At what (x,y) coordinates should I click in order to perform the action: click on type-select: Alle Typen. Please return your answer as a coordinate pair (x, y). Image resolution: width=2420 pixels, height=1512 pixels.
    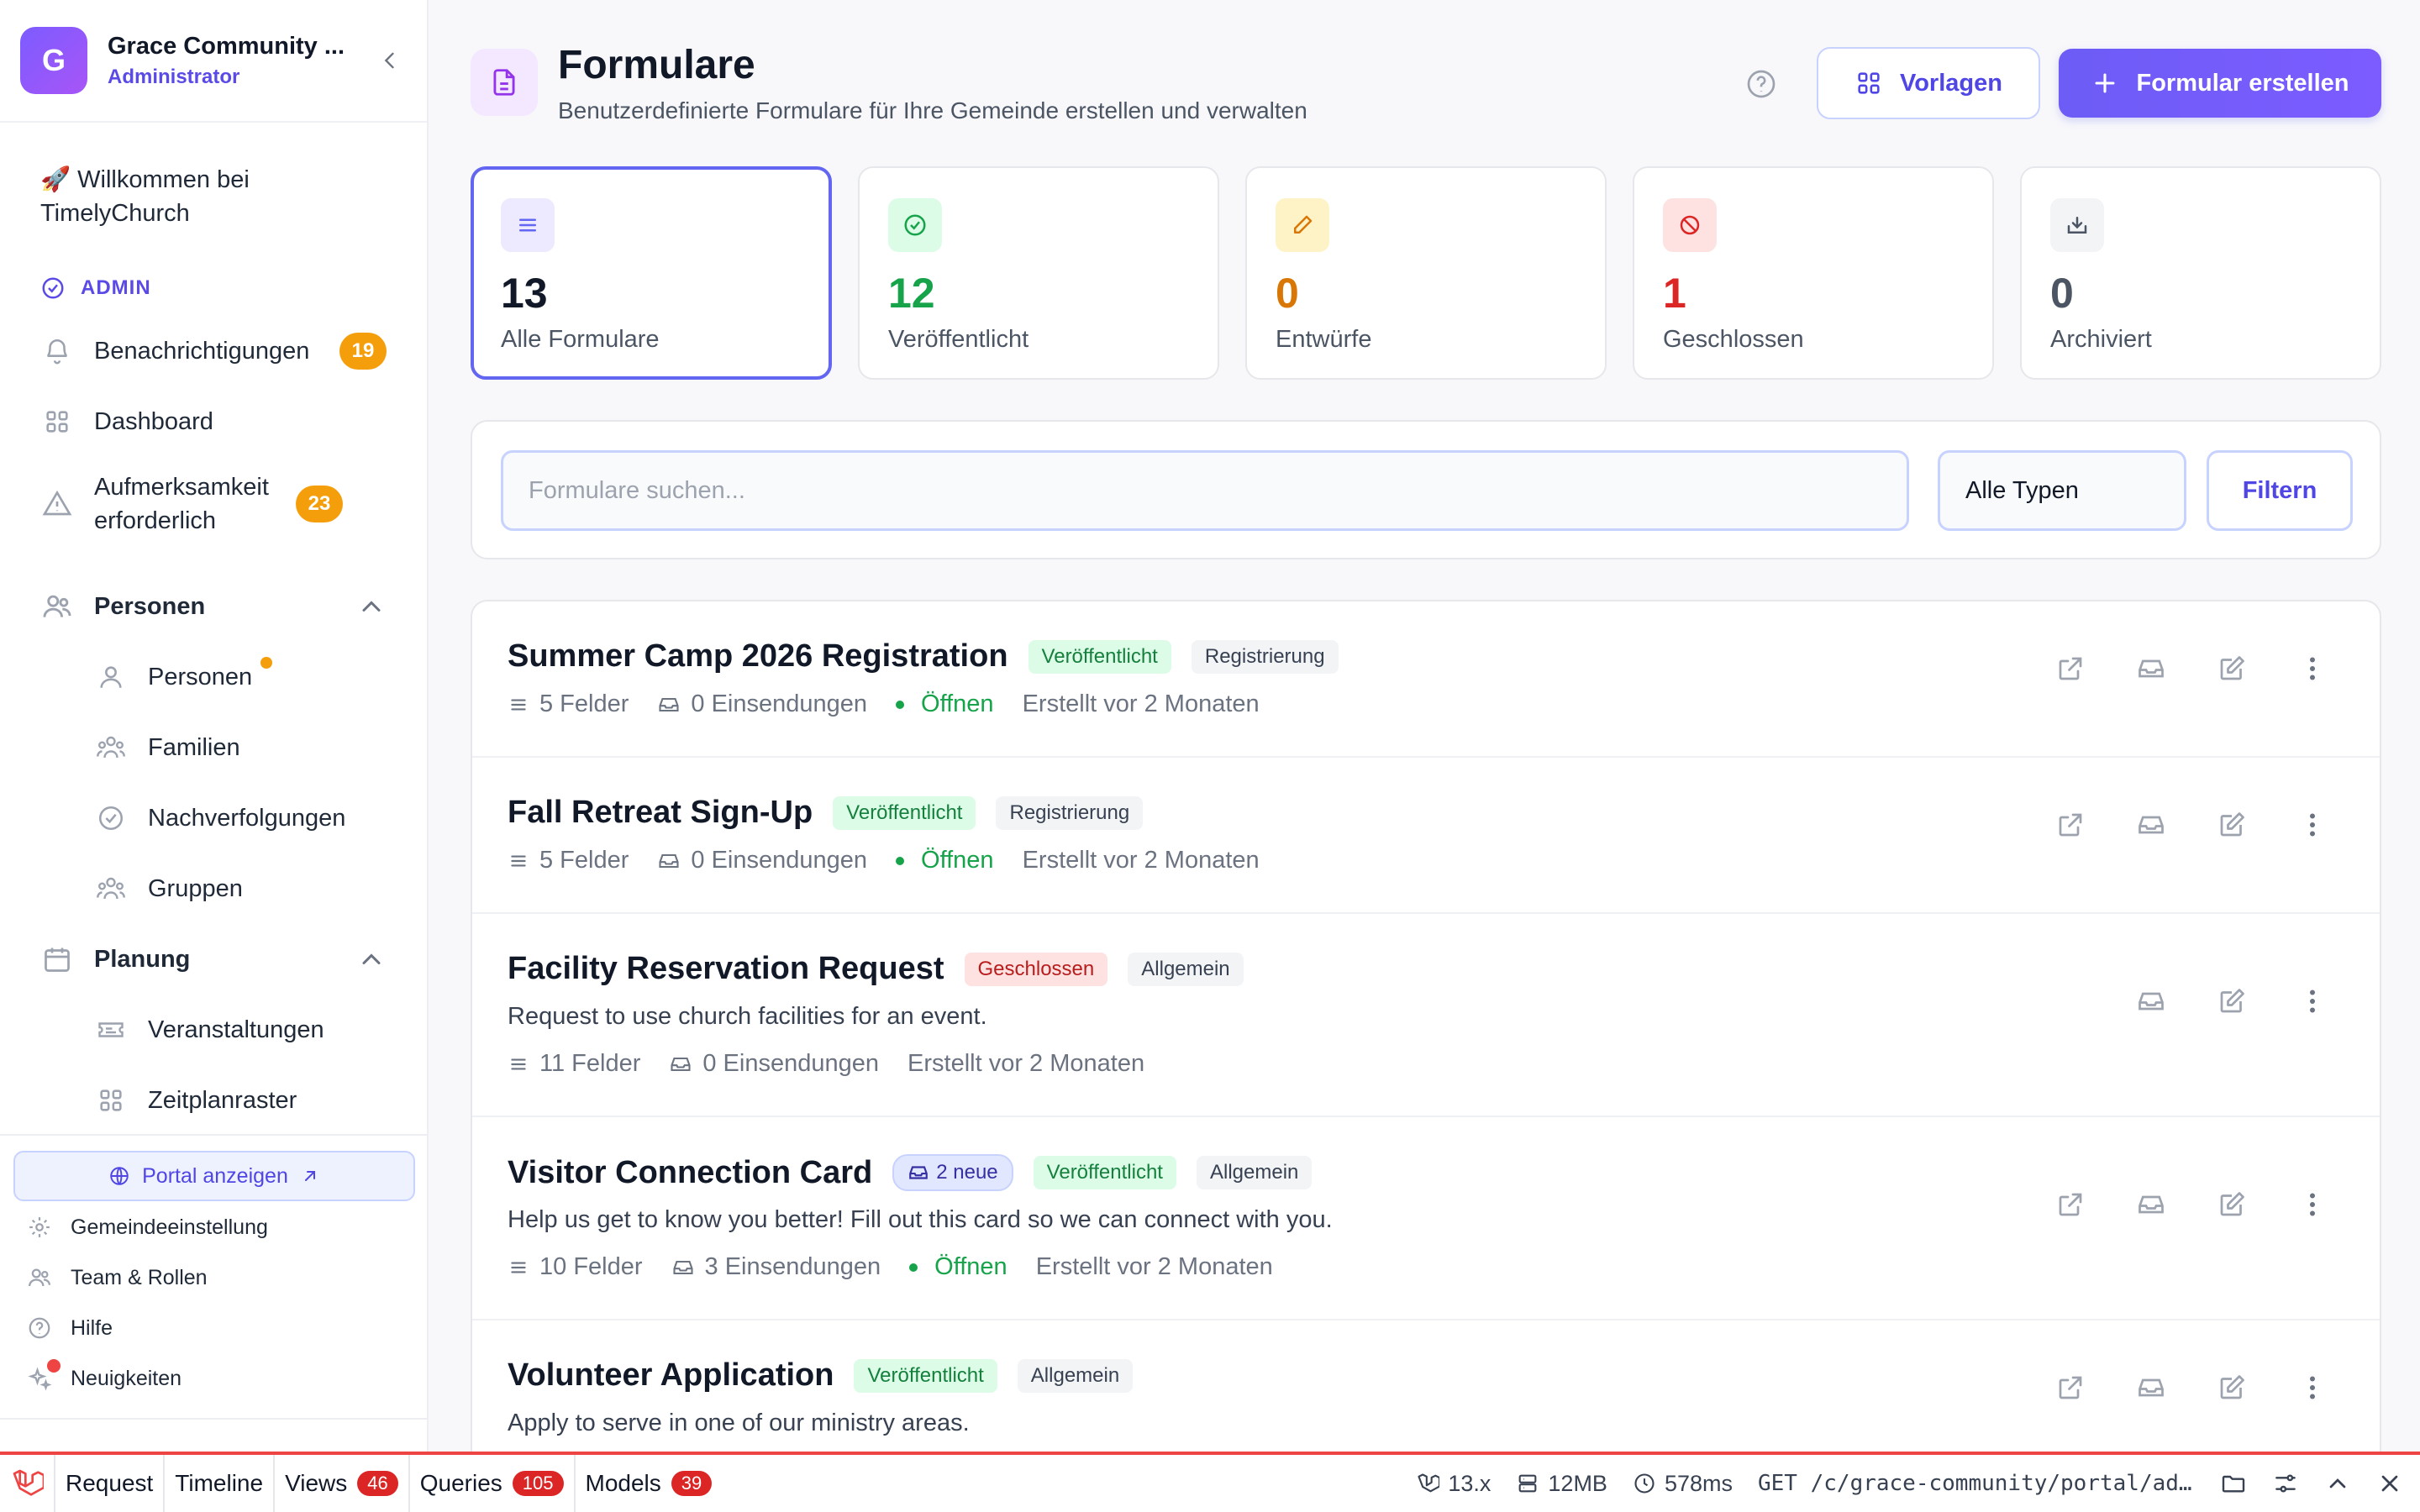
    Looking at the image, I should click on (2062, 490).